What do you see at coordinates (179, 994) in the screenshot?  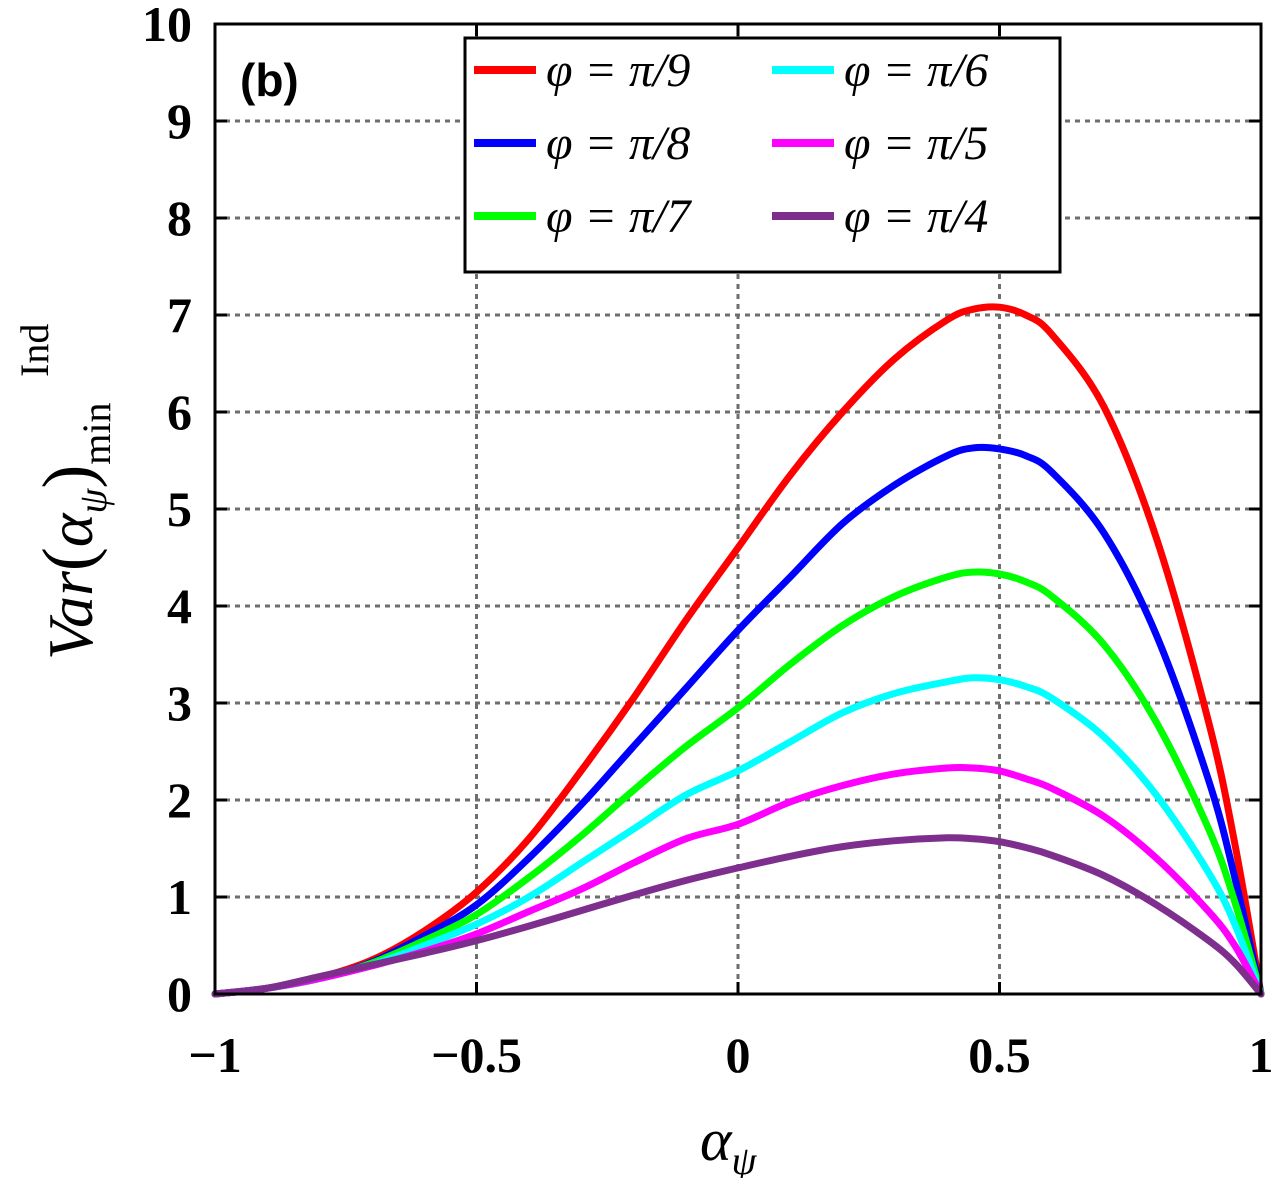 I see `y-tick-label: 0` at bounding box center [179, 994].